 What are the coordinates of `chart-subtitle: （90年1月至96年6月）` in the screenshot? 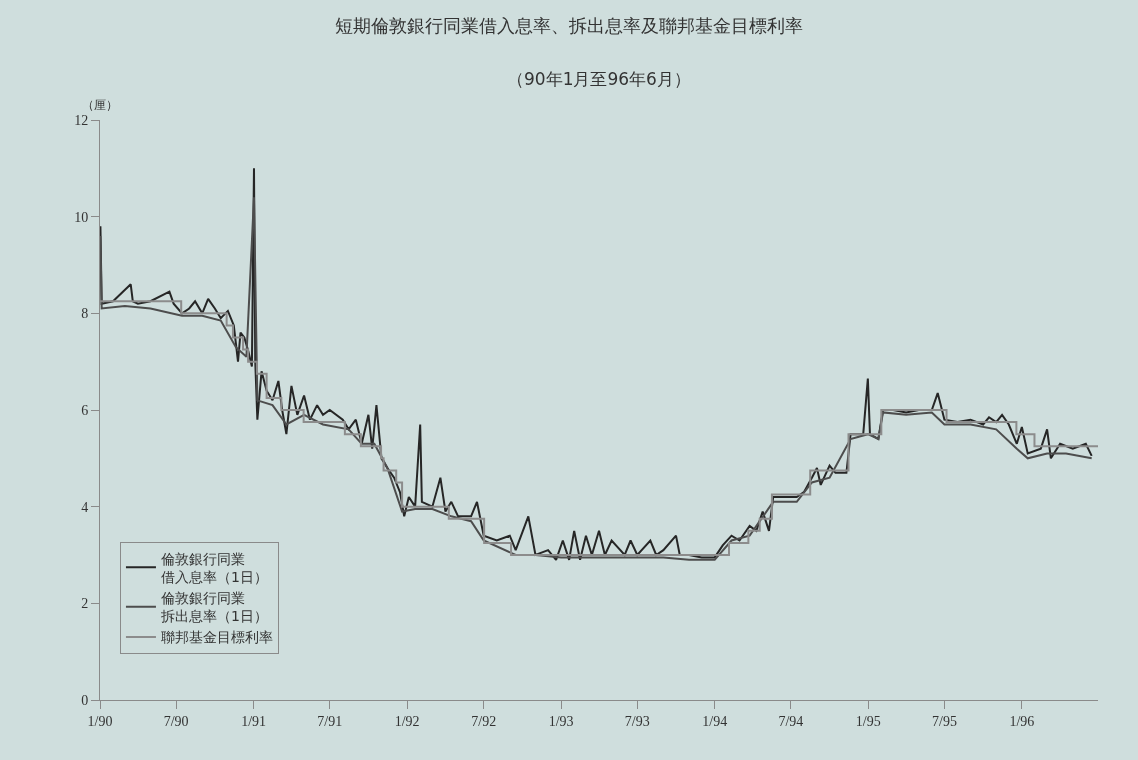 It's located at (599, 79).